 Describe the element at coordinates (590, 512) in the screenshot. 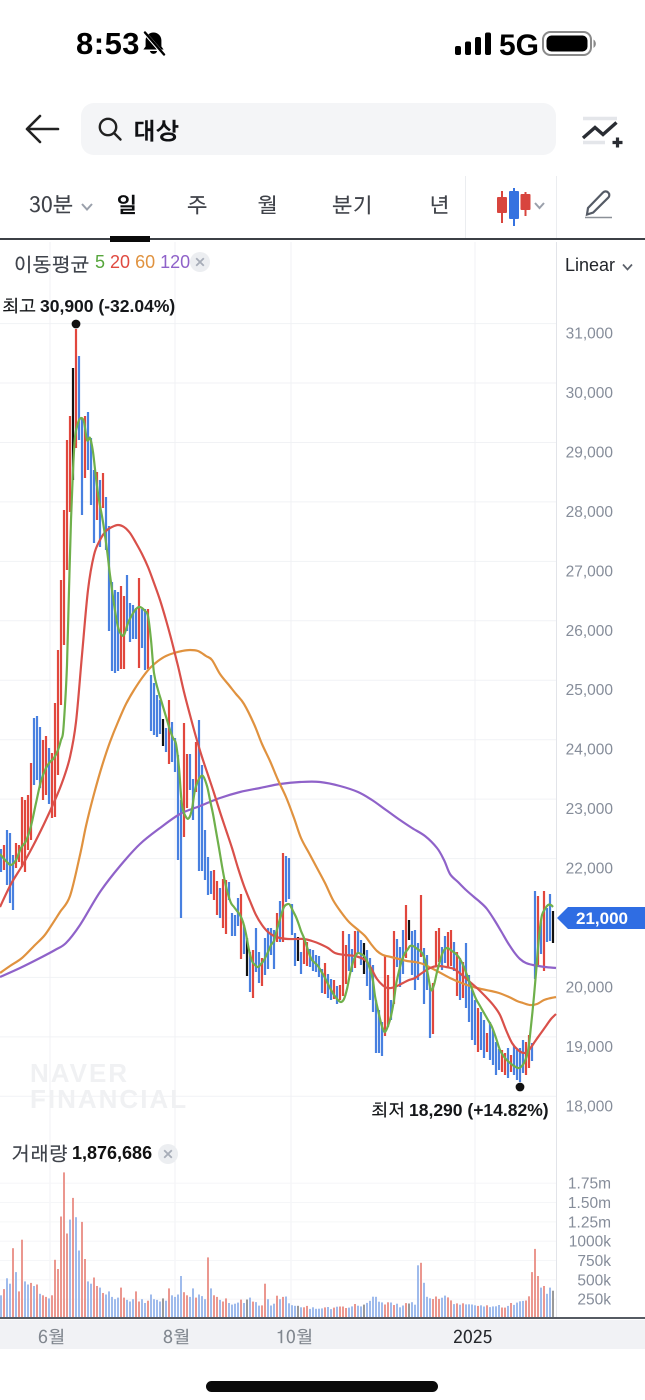

I see `svg-text: 28,000` at that location.